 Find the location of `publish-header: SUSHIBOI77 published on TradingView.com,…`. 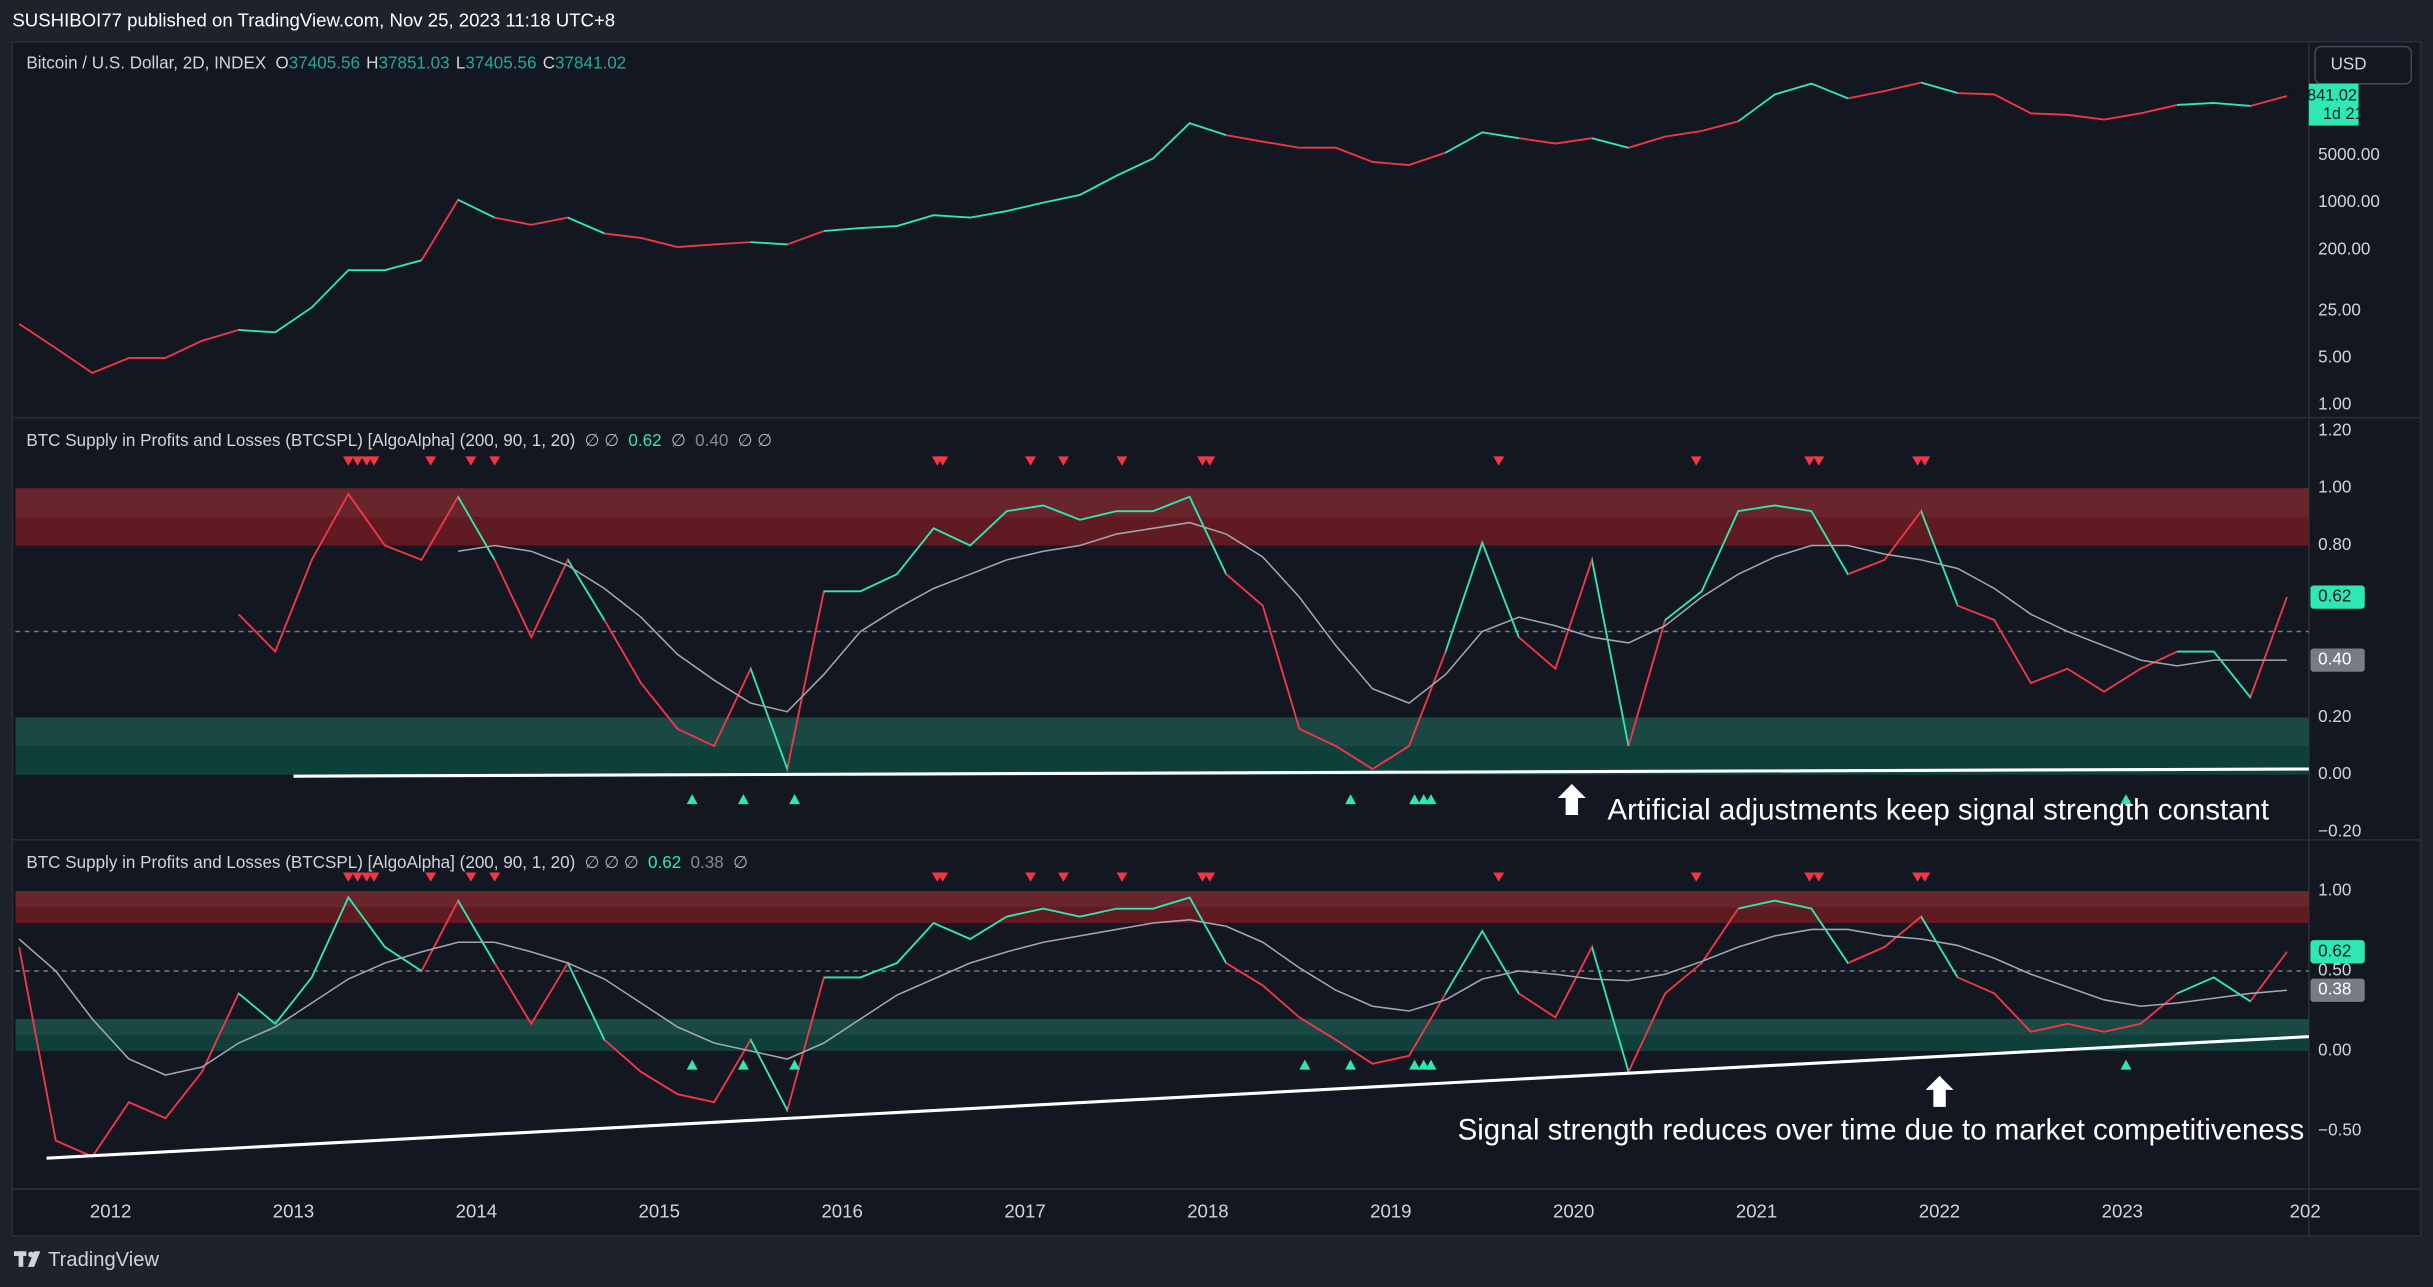

publish-header: SUSHIBOI77 published on TradingView.com,… is located at coordinates (313, 20).